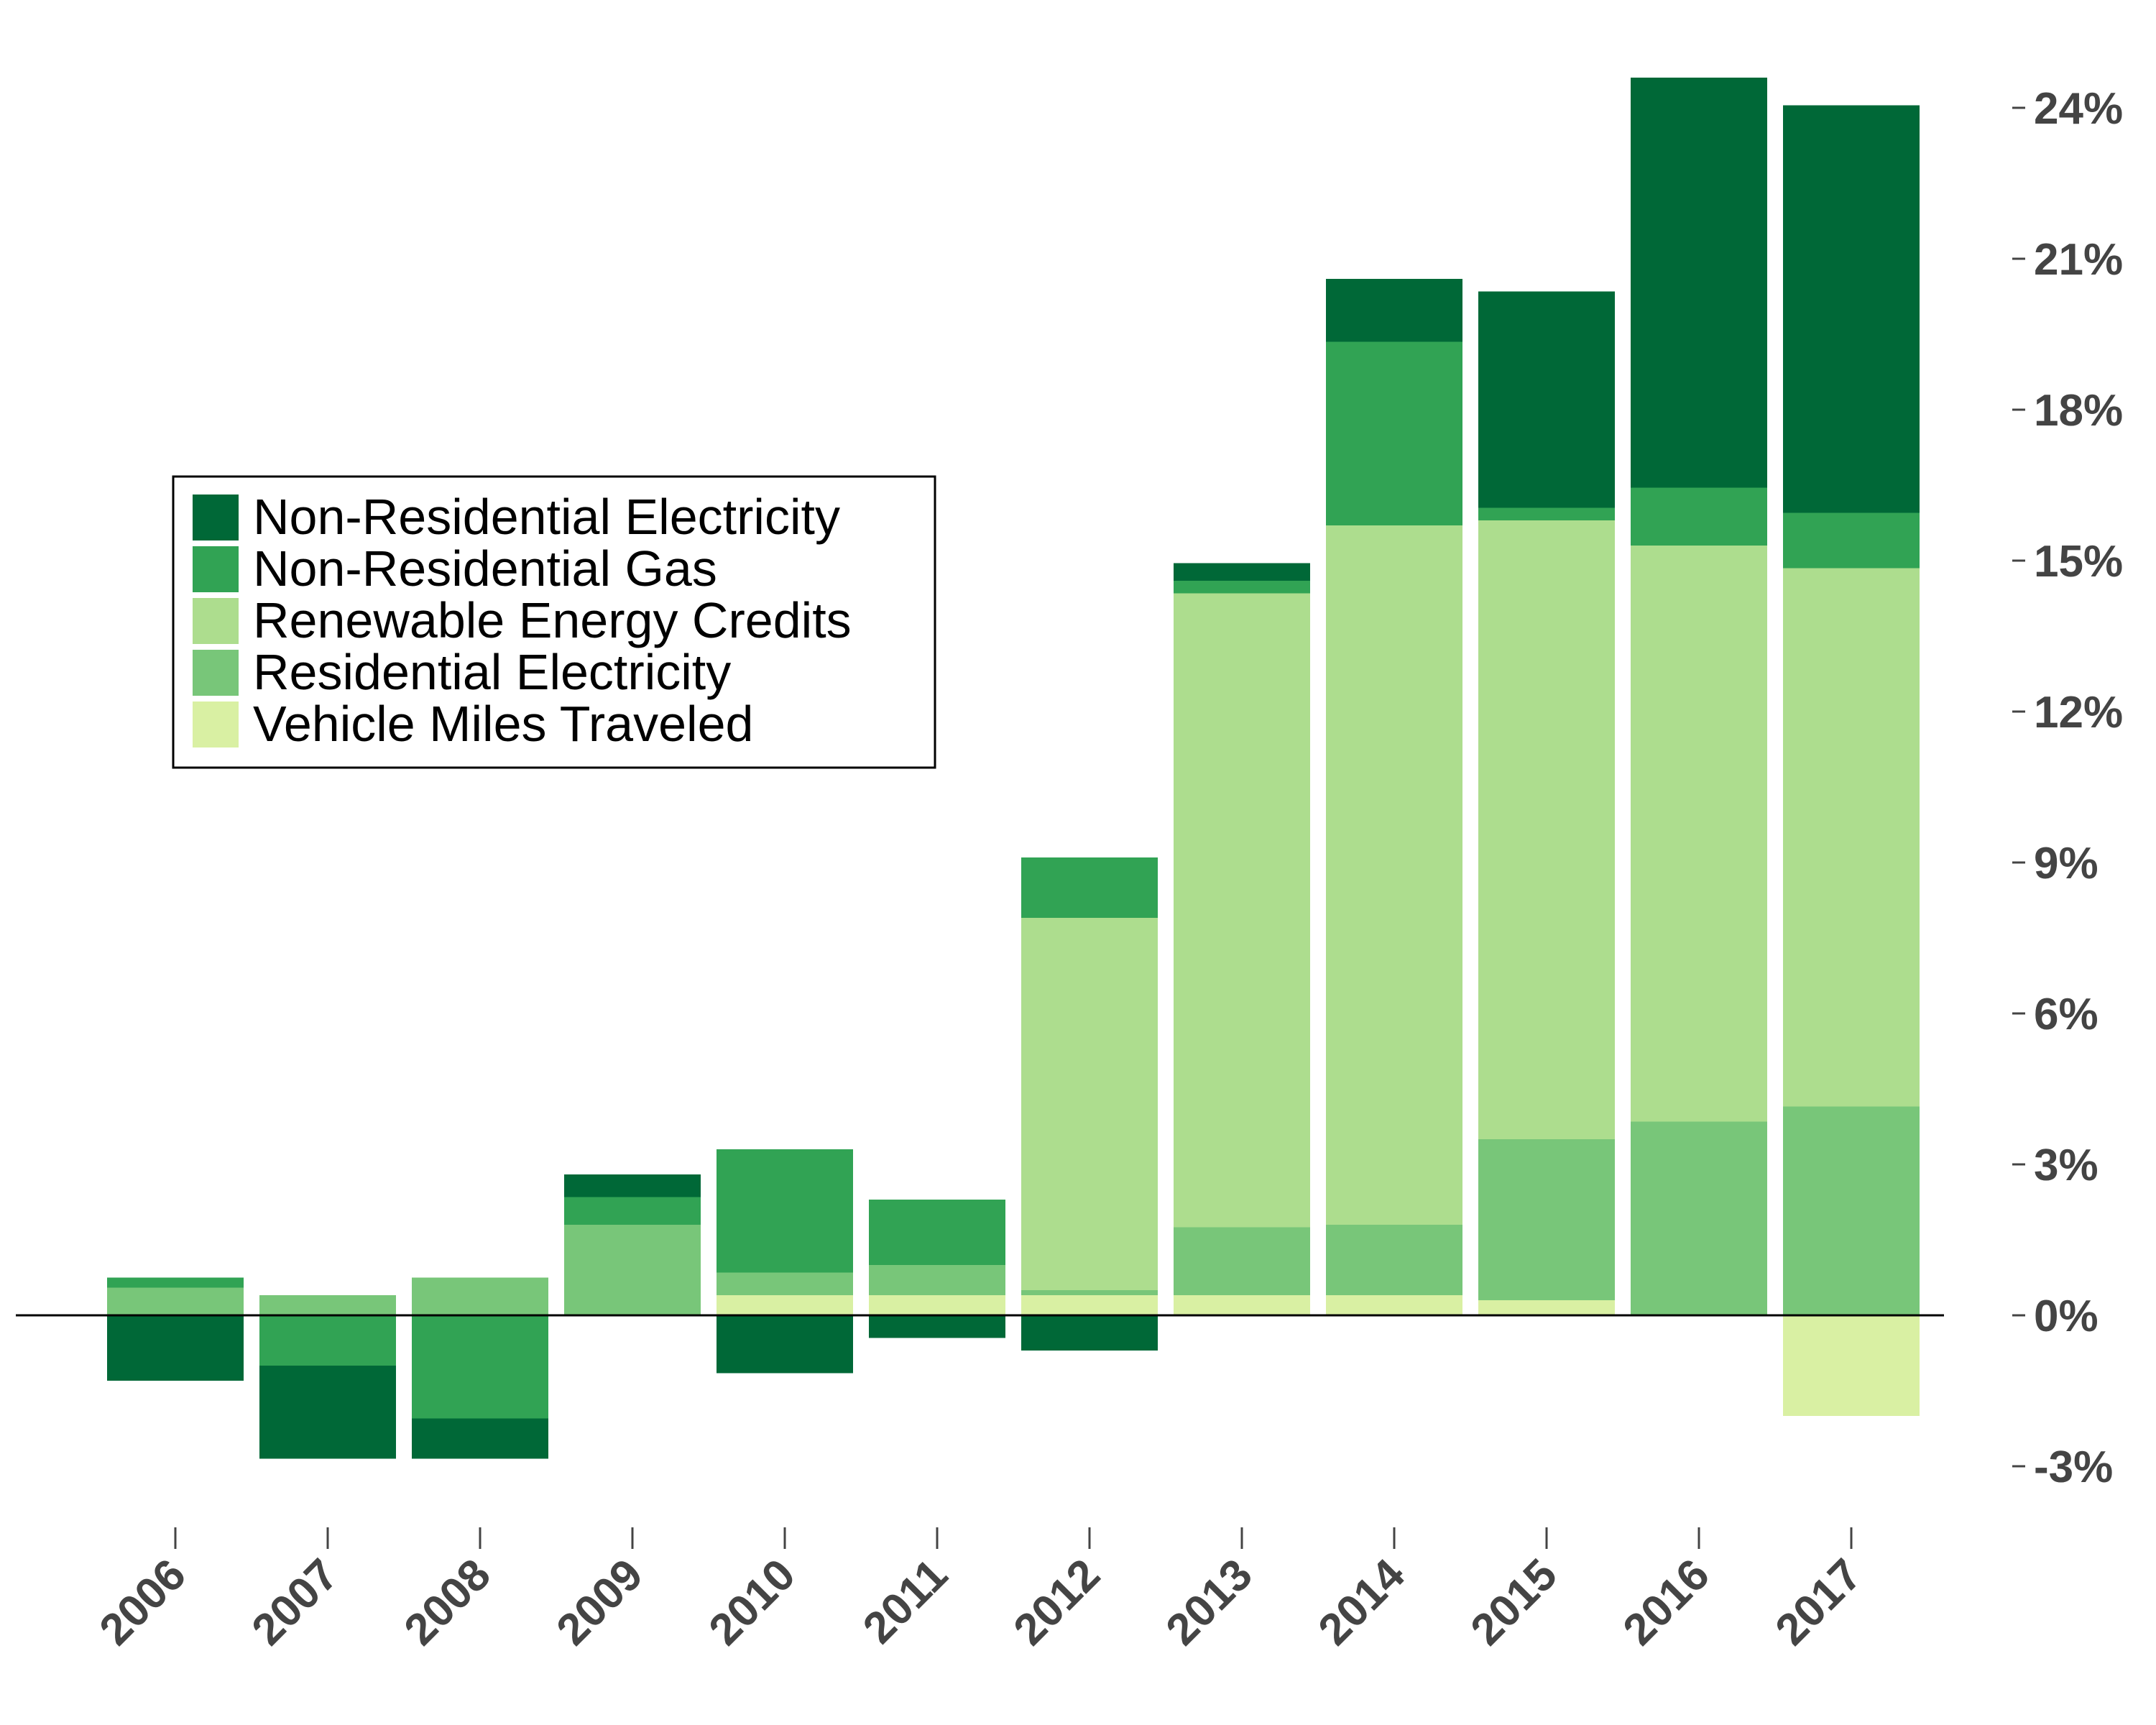  I want to click on x-tick-label: 2007, so click(296, 1602).